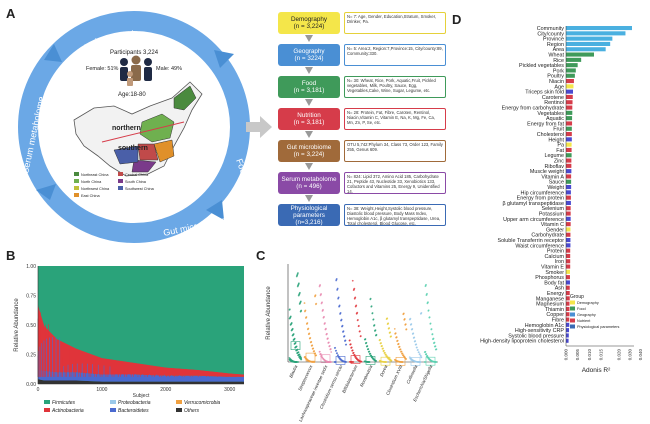 This screenshot has height=424, width=650. Describe the element at coordinates (309, 83) in the screenshot. I see `category-title: Food` at that location.